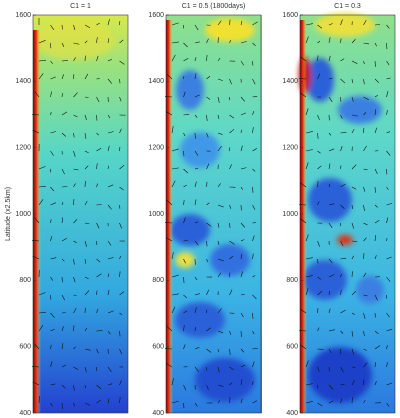 The height and width of the screenshot is (418, 400). Describe the element at coordinates (80, 6) in the screenshot. I see `panel-title: C1 = 1` at that location.